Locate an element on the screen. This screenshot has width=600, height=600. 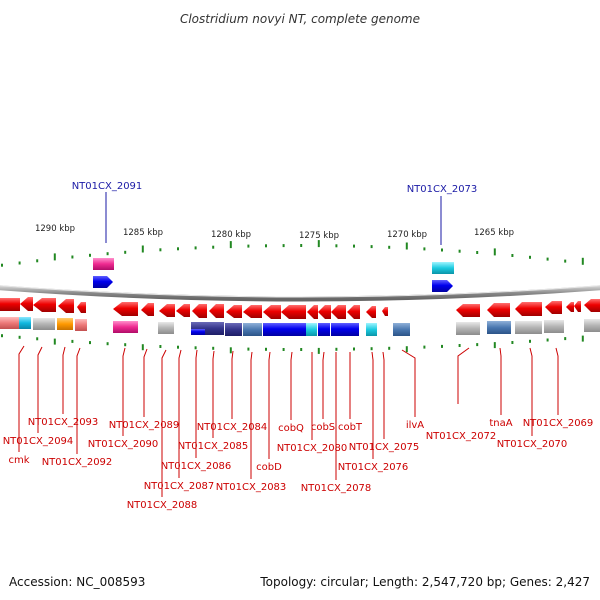
map-title: Clostridium novyi NT, complete genome is located at coordinates (300, 19).